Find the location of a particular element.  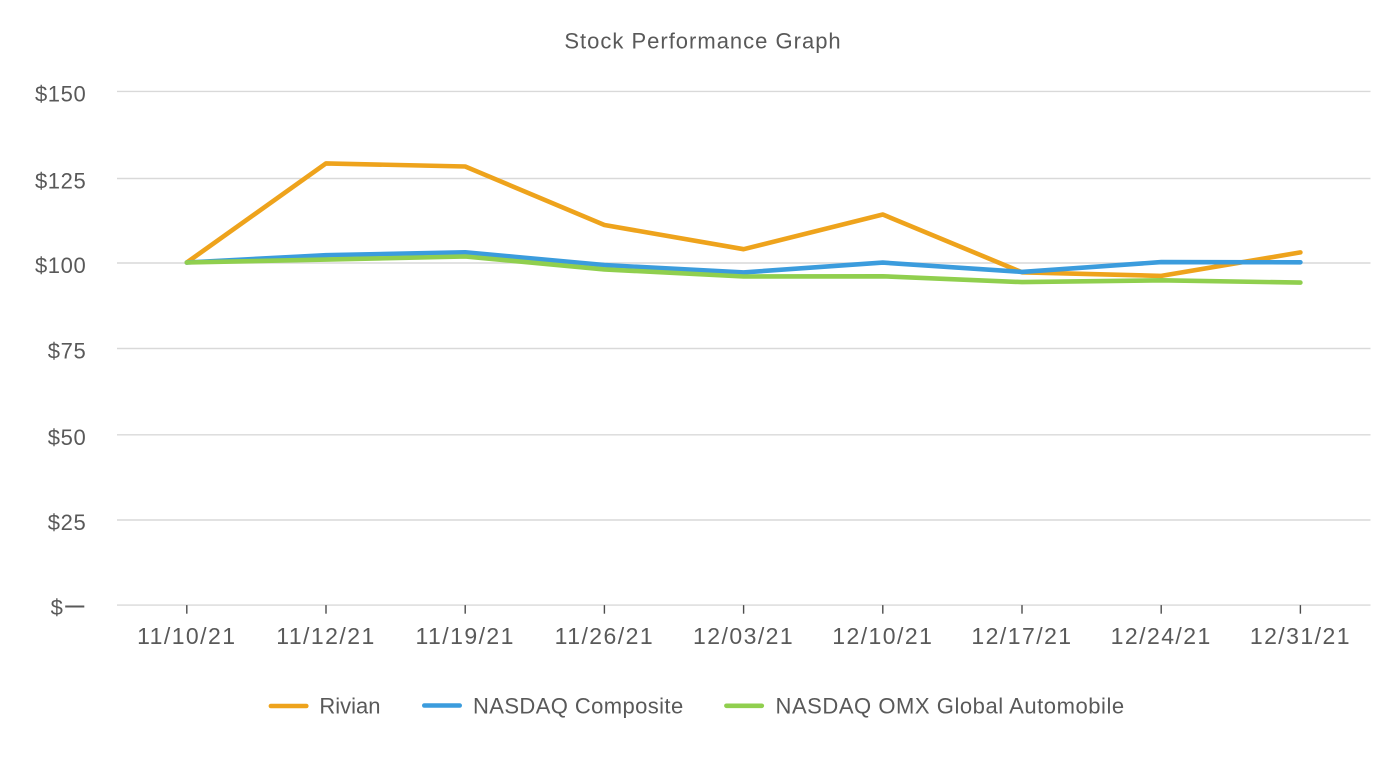

svg-text: NASDAQ OMX Global Automobile is located at coordinates (950, 705).